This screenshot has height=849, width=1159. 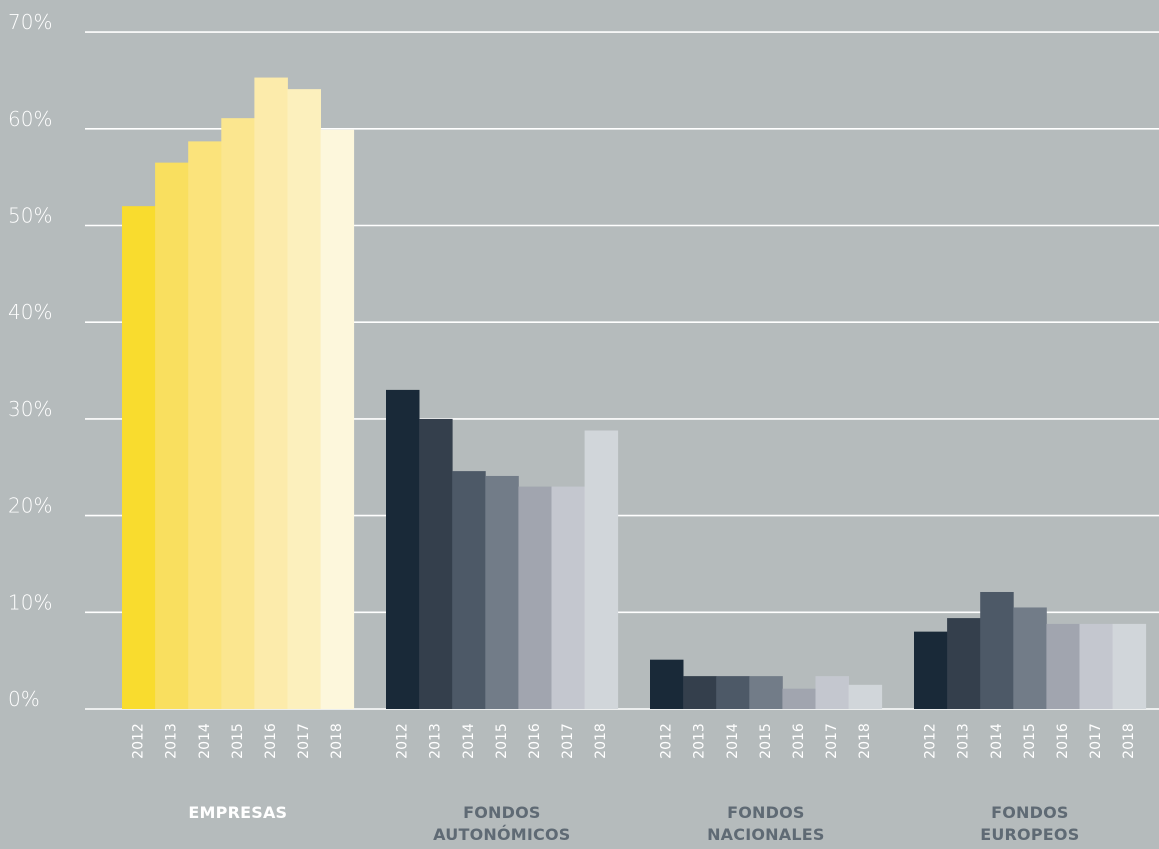 I want to click on y-tick-label: 40%, so click(x=30, y=312).